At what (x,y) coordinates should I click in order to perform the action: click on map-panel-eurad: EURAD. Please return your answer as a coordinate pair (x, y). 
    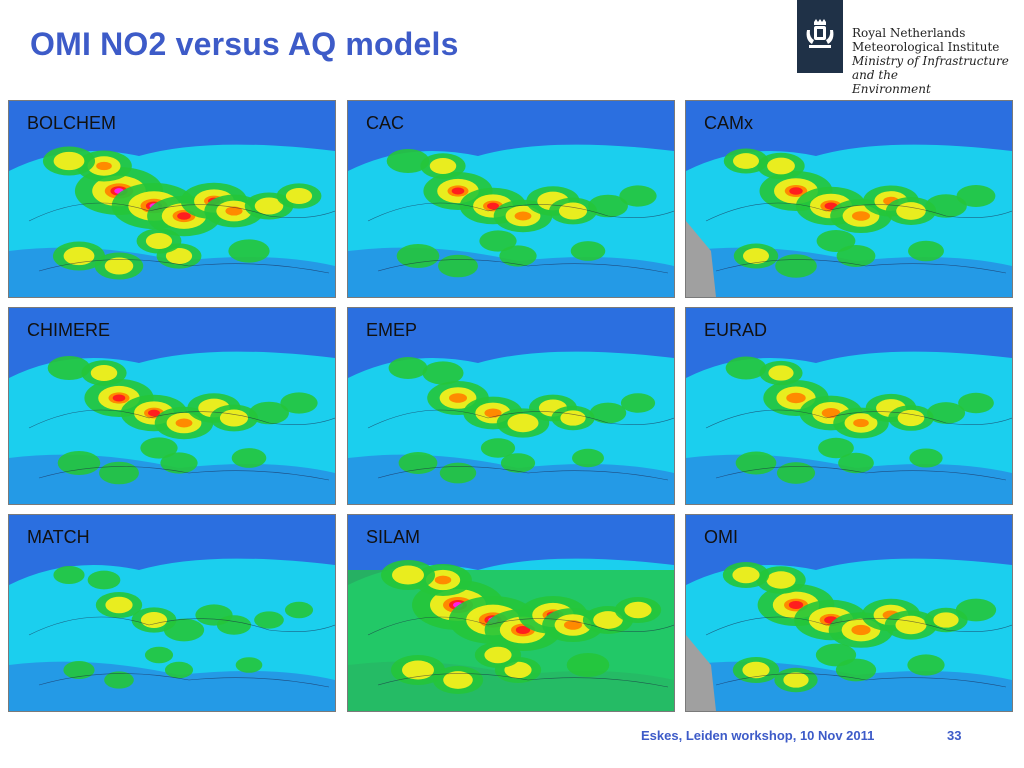
    Looking at the image, I should click on (849, 406).